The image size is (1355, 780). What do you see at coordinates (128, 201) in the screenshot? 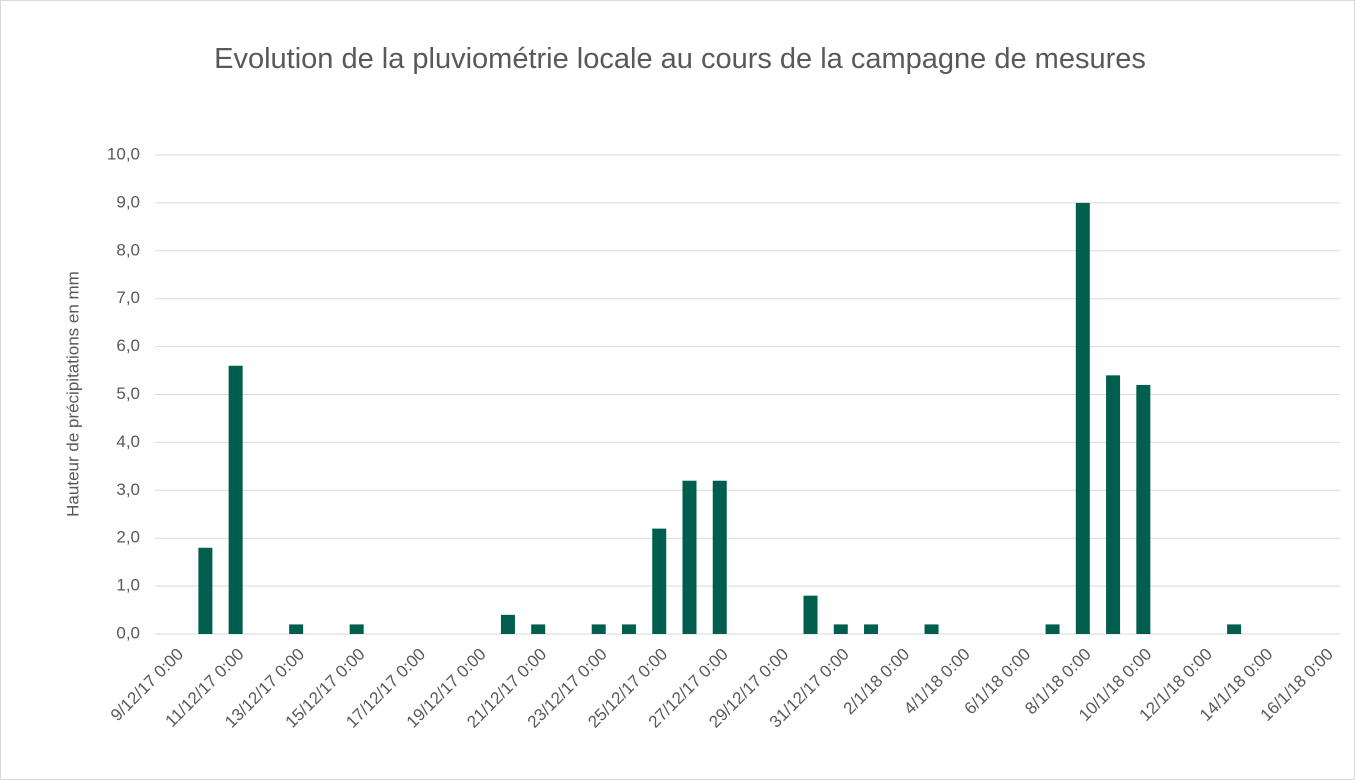
I see `y-tick-label: 9,0` at bounding box center [128, 201].